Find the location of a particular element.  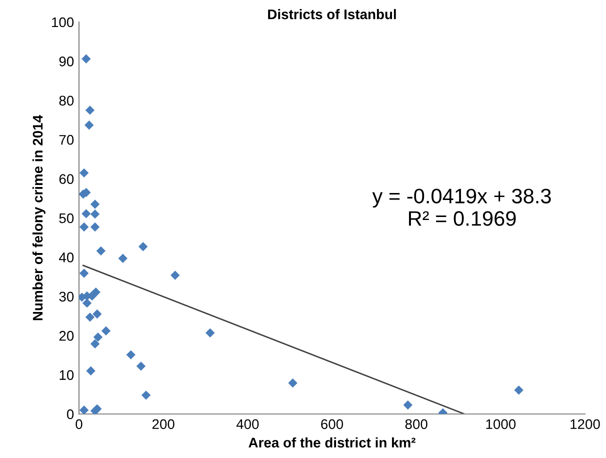

y-tick-label: 60 is located at coordinates (66, 179).